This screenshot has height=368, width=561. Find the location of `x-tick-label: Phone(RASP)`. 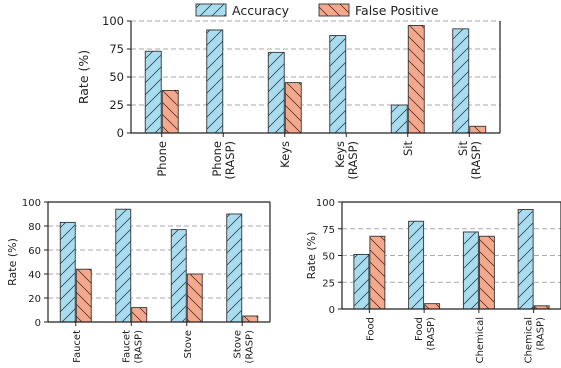

x-tick-label: Phone(RASP) is located at coordinates (223, 160).